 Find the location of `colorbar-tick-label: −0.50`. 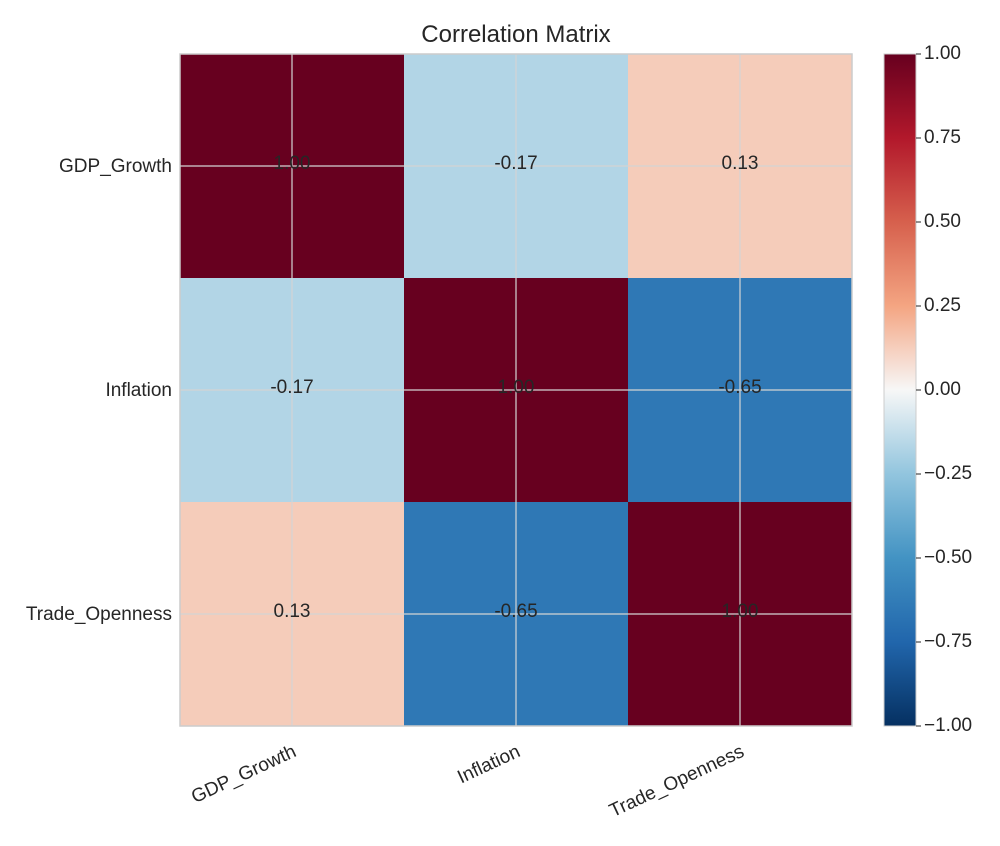

colorbar-tick-label: −0.50 is located at coordinates (948, 557).